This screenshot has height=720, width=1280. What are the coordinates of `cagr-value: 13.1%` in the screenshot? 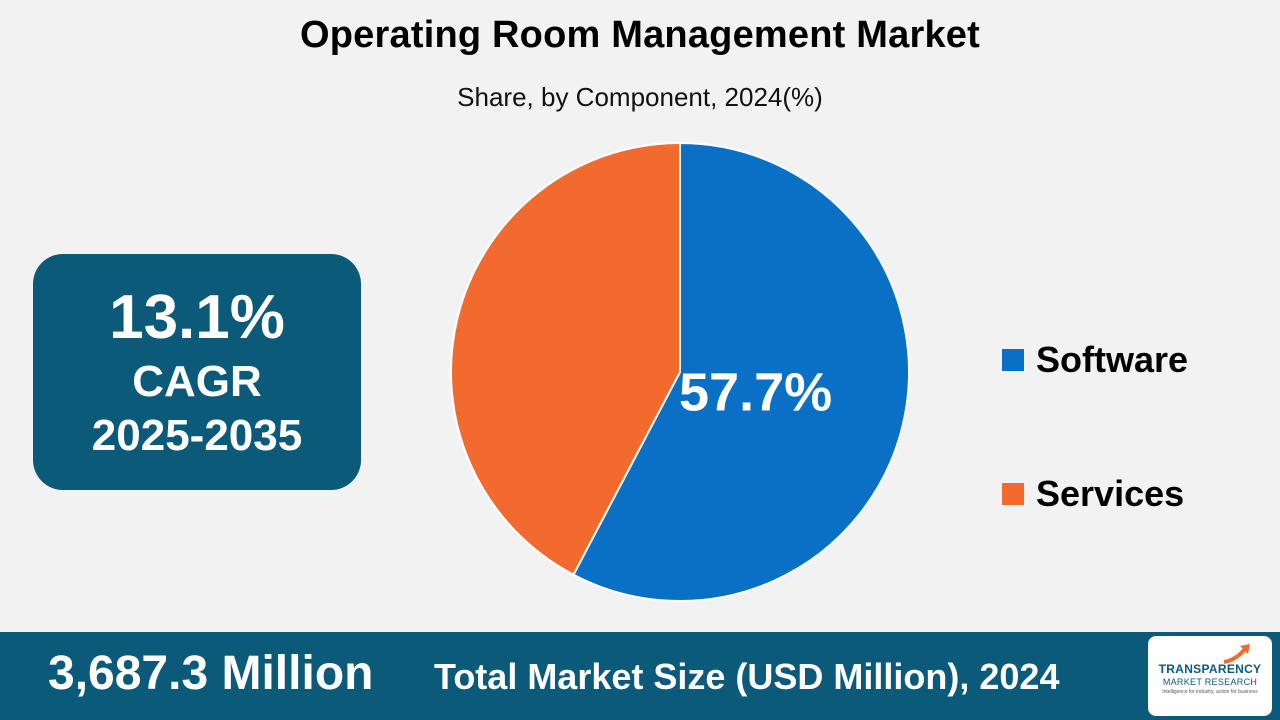 It's located at (197, 317).